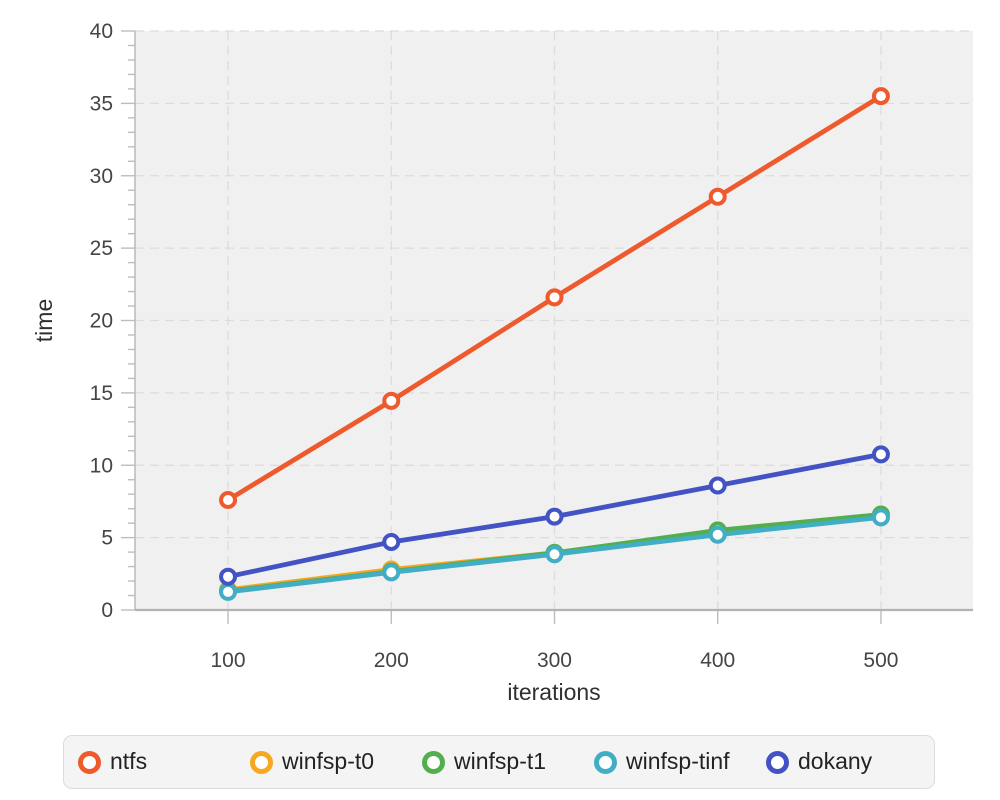 The height and width of the screenshot is (800, 1000). I want to click on legend-item-dokany: dokany, so click(819, 761).